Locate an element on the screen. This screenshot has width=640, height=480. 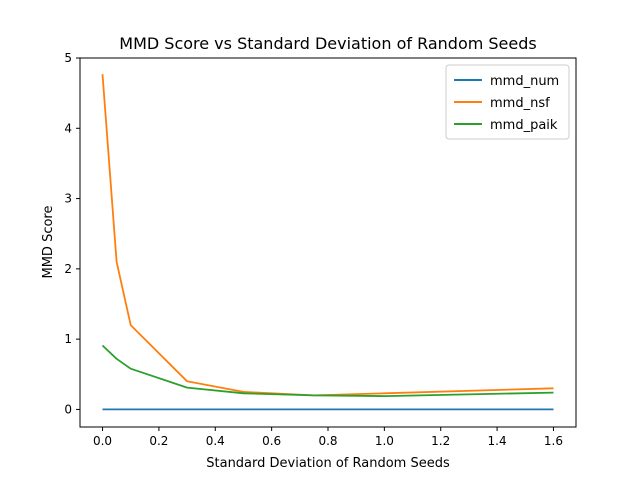
series-line-mmd_paik is located at coordinates (327, 371).